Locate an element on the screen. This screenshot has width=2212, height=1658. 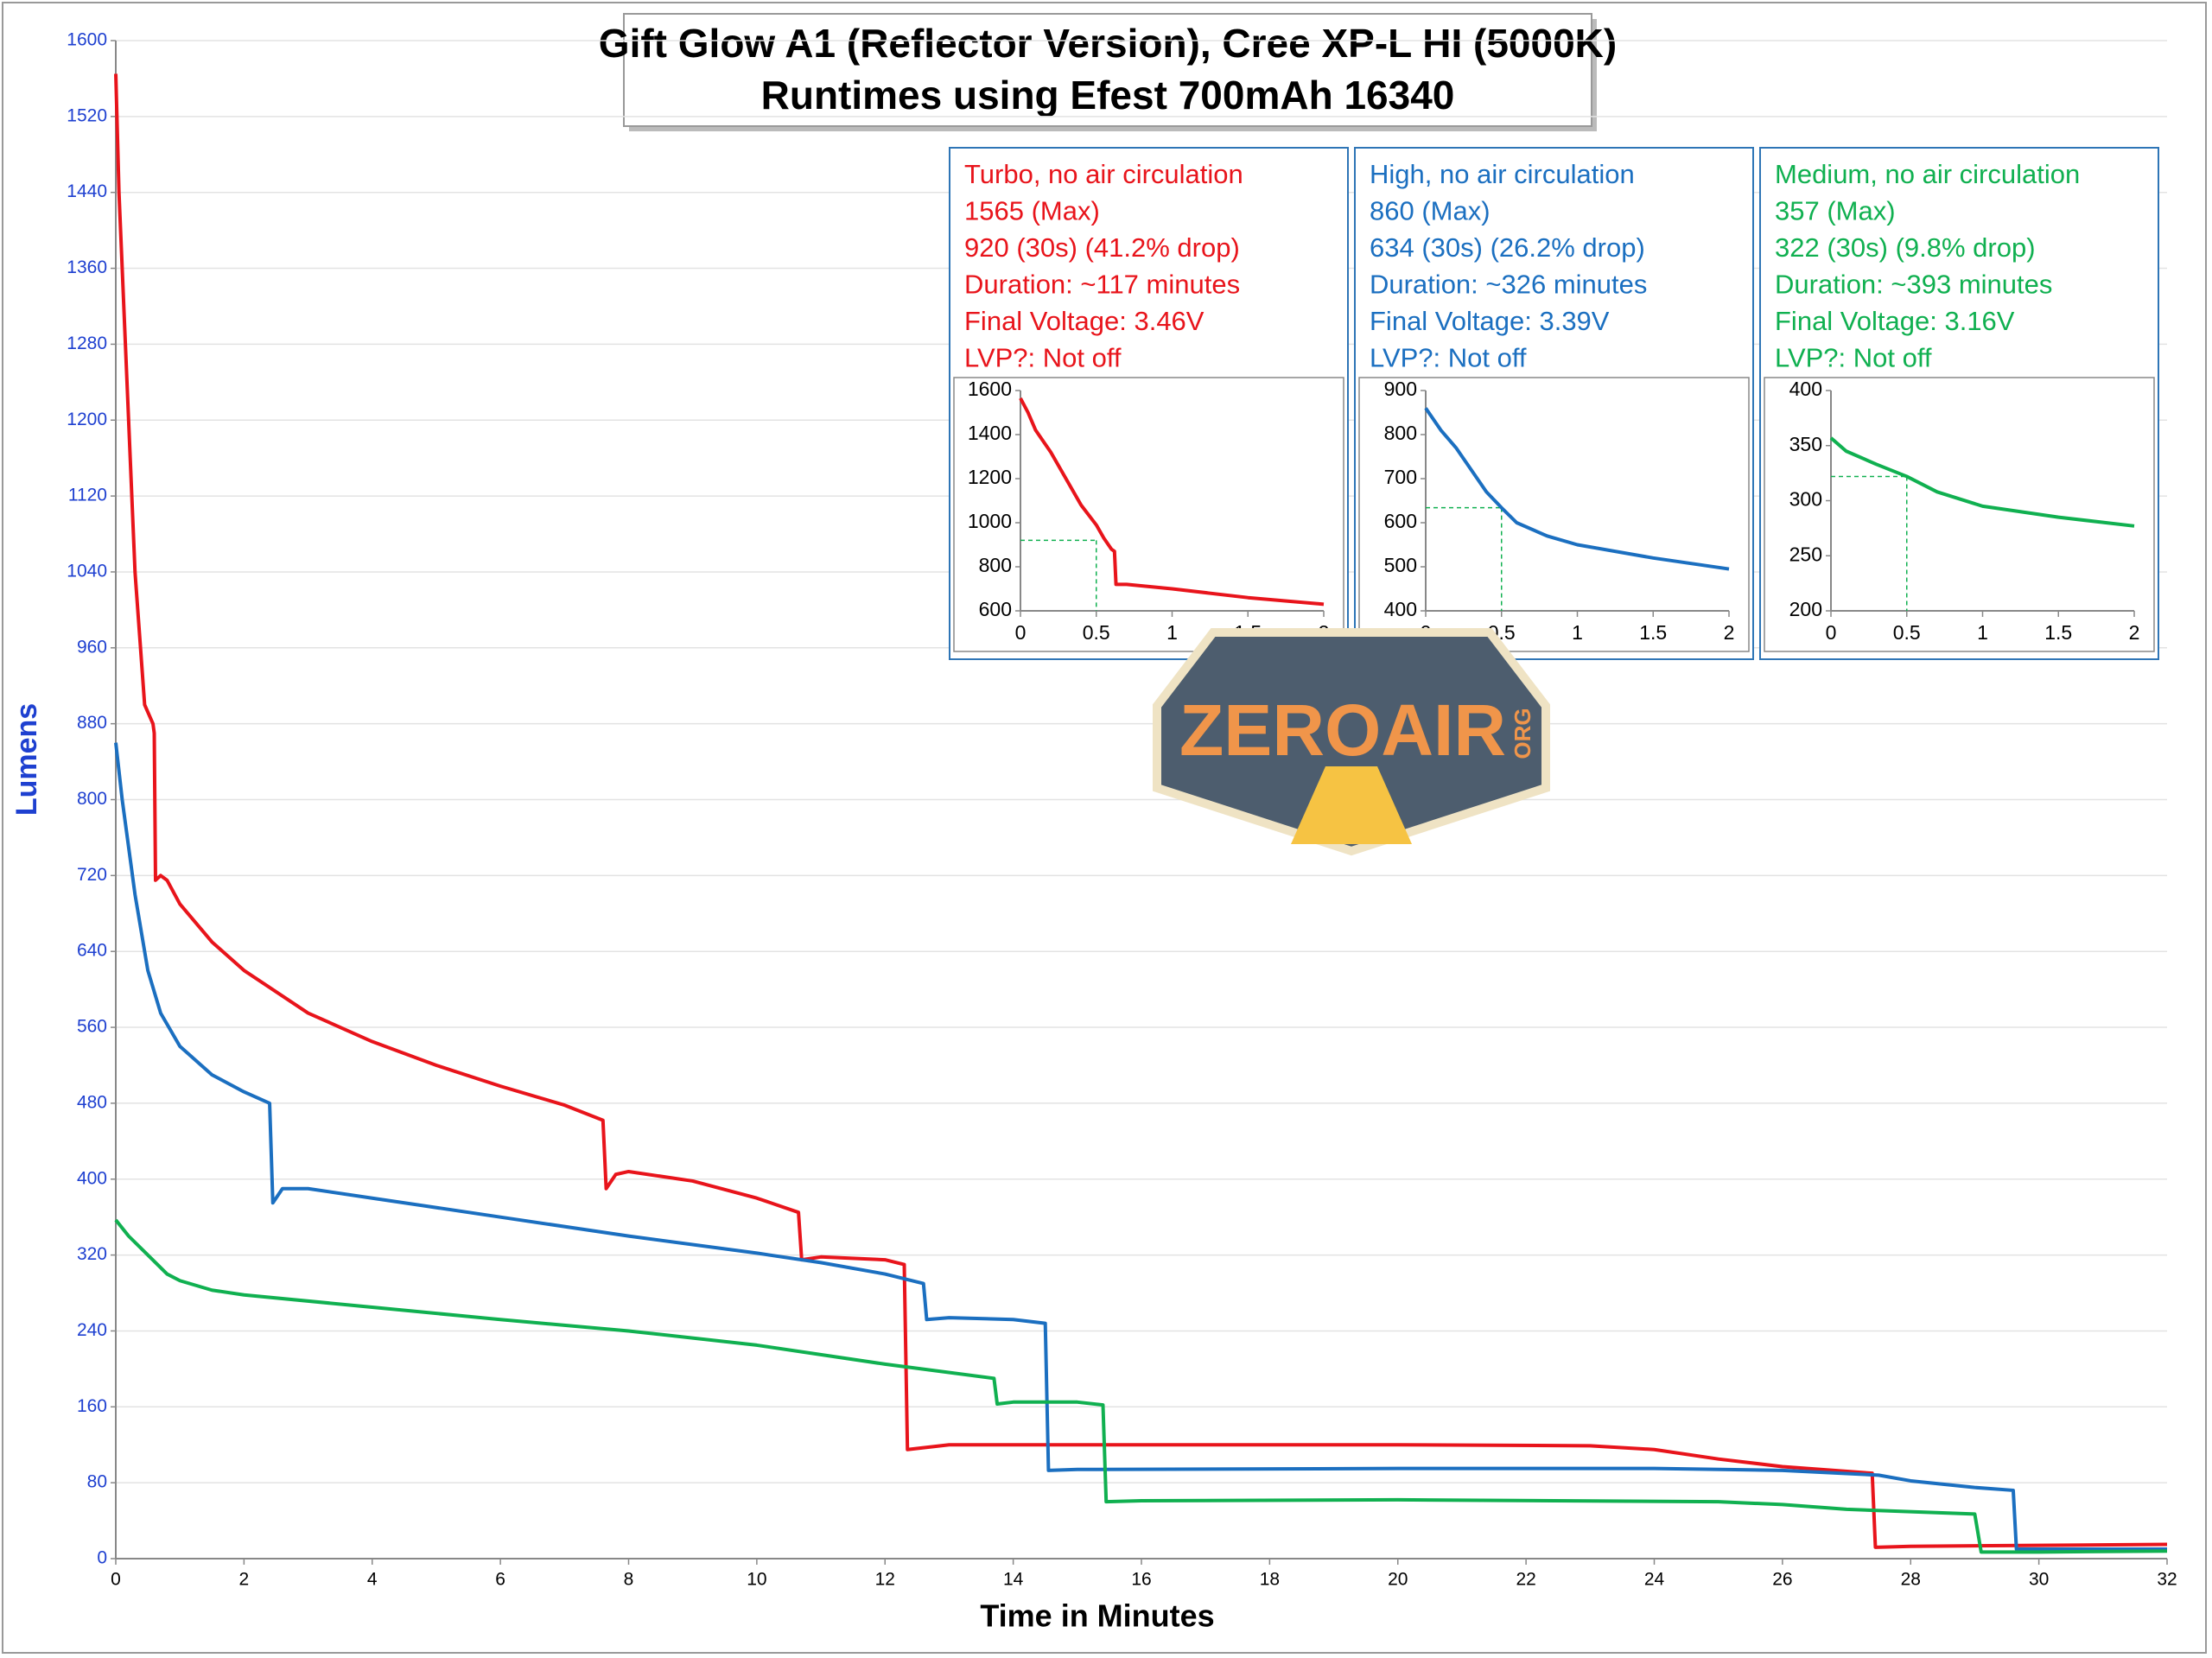
y-tick-label: 1360 is located at coordinates (87, 267).